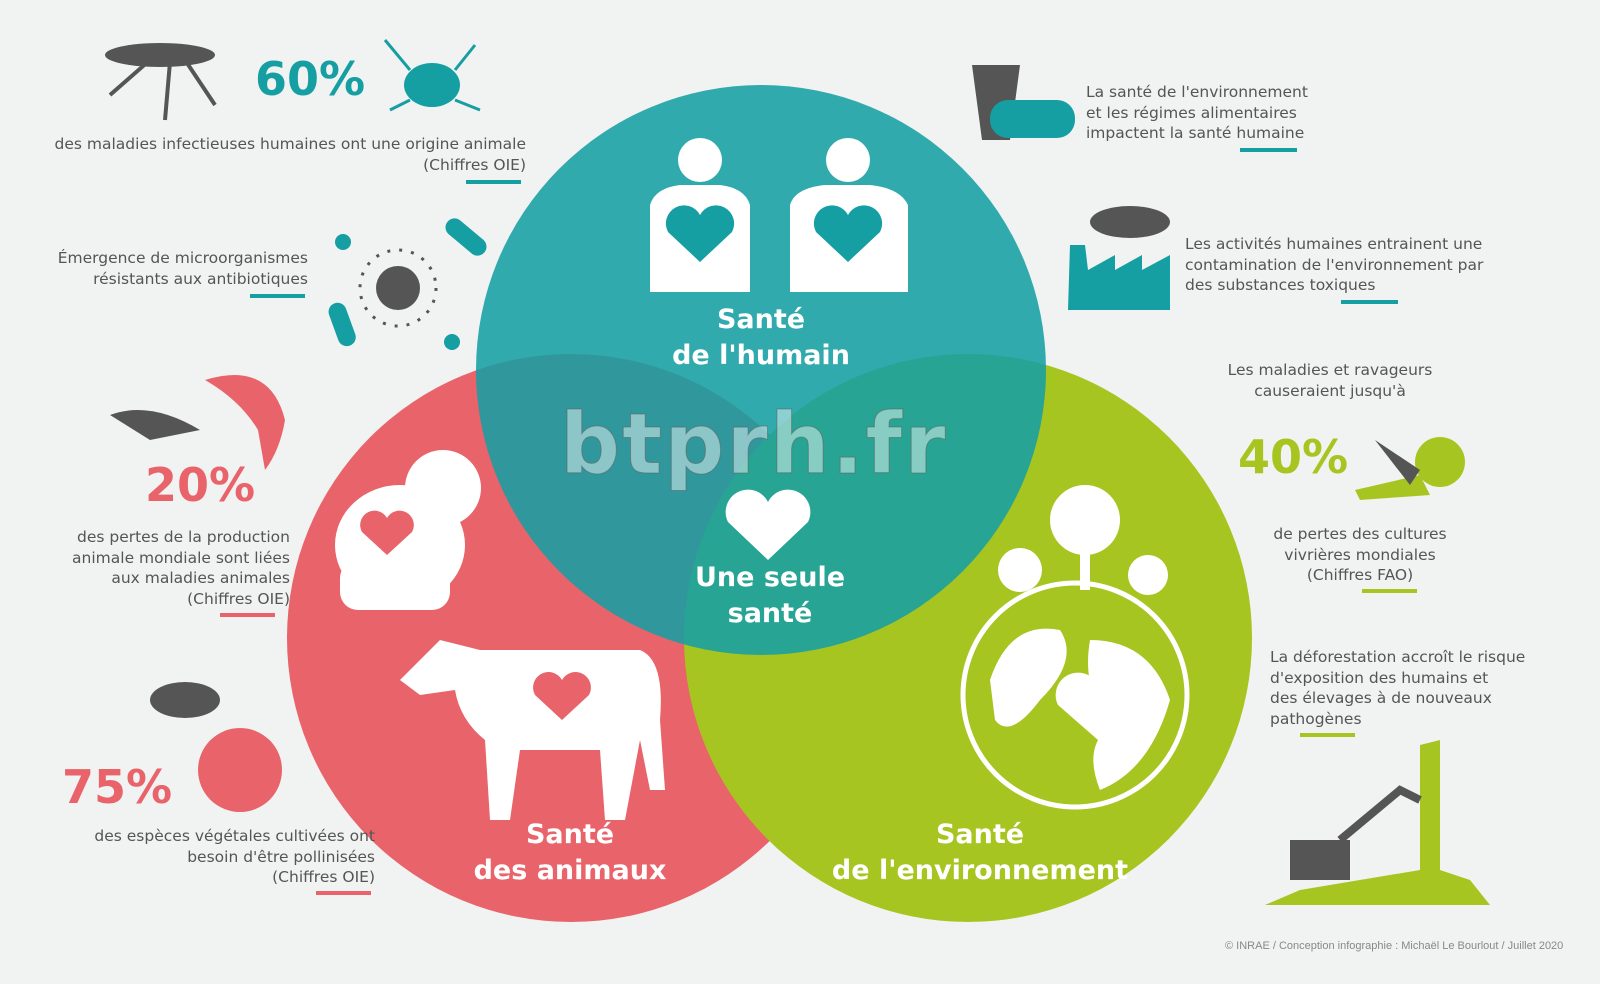 This screenshot has height=984, width=1600. What do you see at coordinates (182, 258) in the screenshot?
I see `text-line: Émergence de microorganismes` at bounding box center [182, 258].